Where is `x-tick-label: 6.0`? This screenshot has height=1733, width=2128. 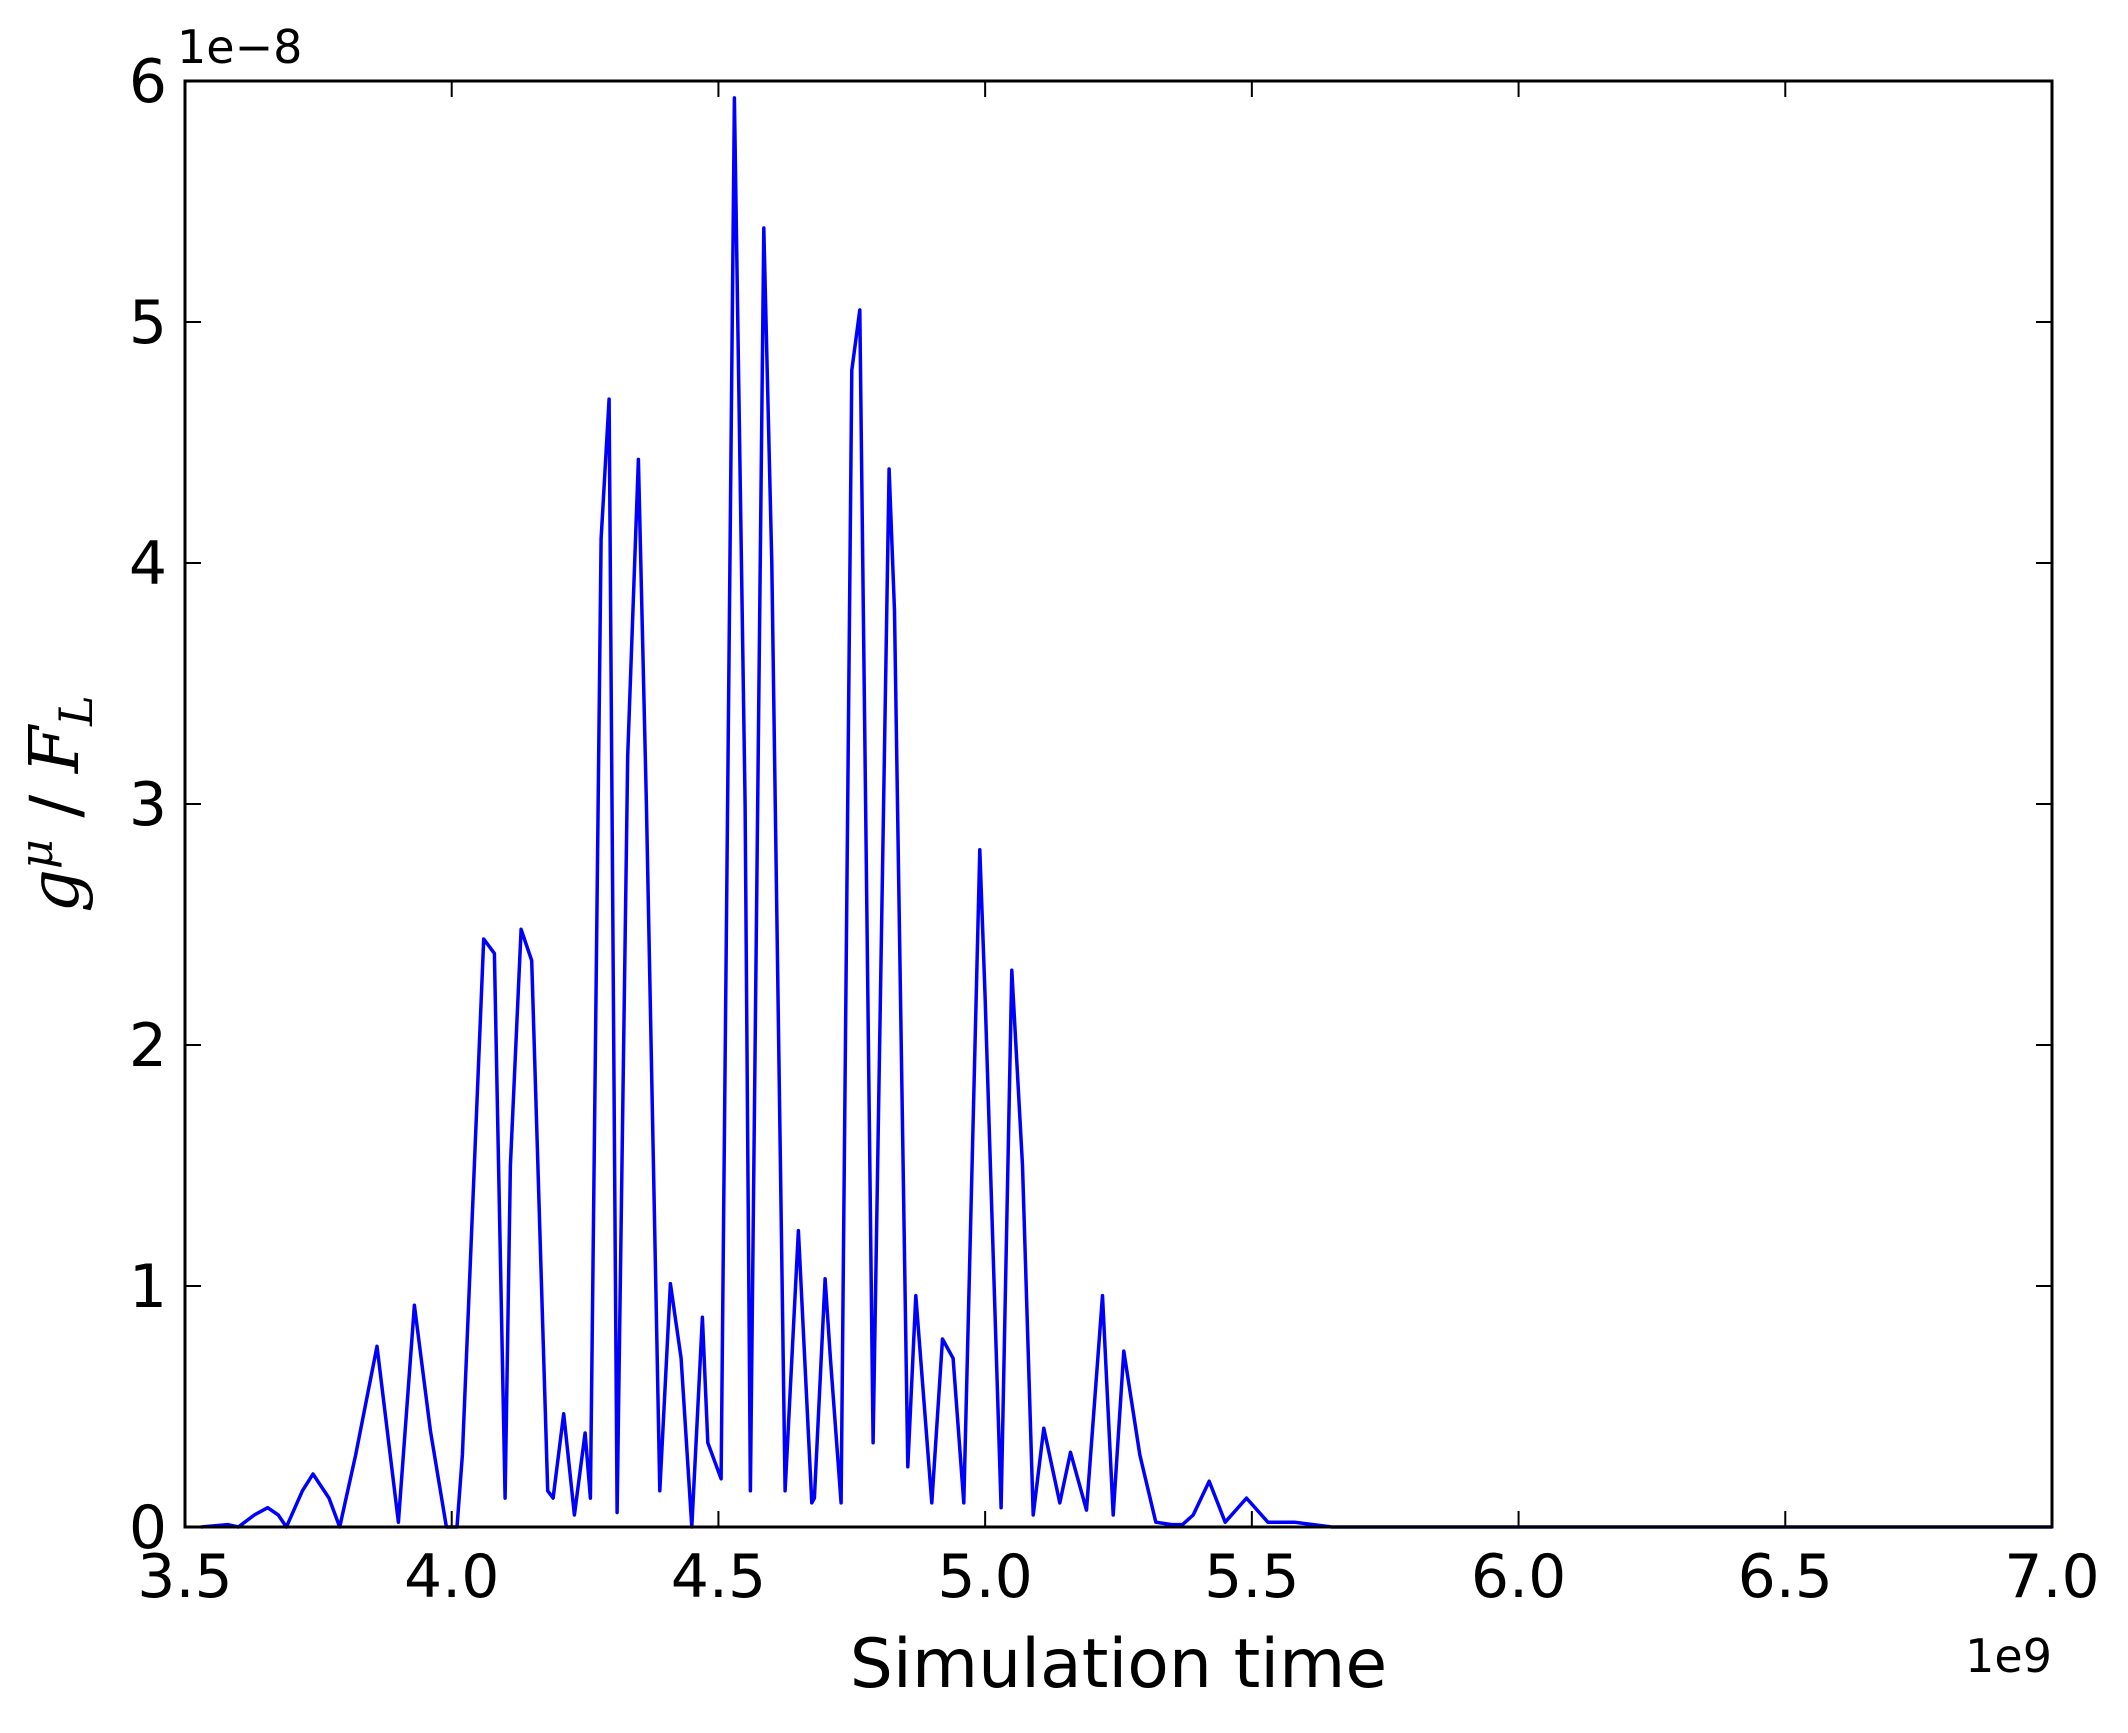
x-tick-label: 6.0 is located at coordinates (1518, 1577).